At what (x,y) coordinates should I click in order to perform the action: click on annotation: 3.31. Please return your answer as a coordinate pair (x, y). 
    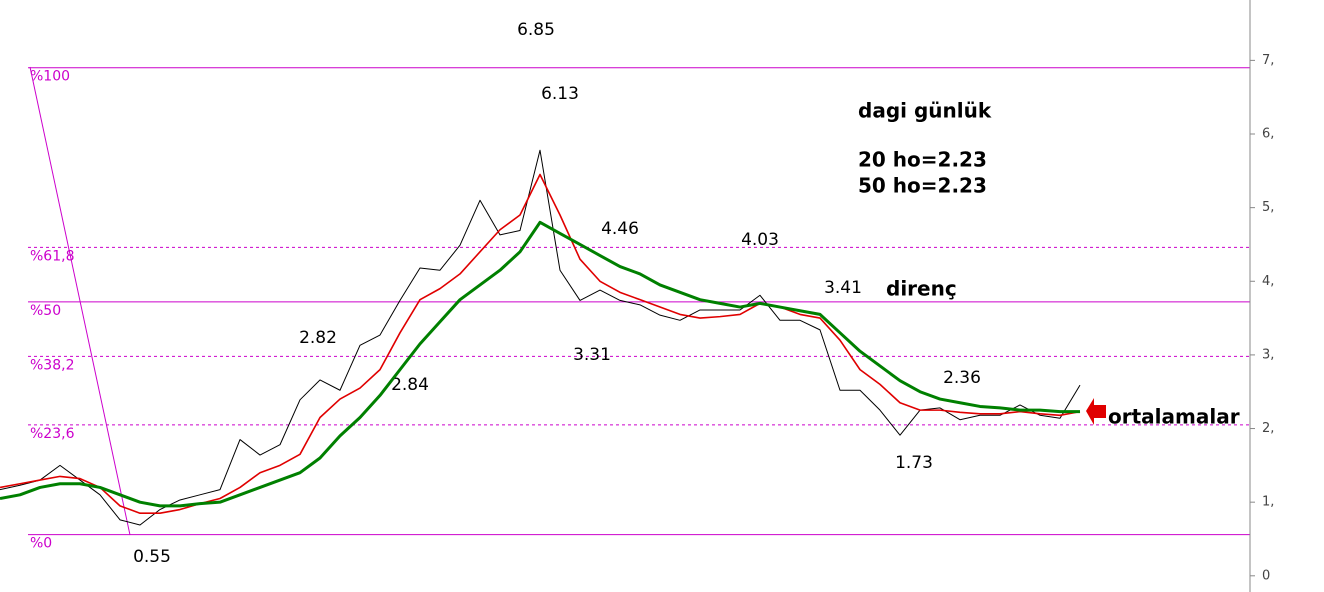
    Looking at the image, I should click on (592, 355).